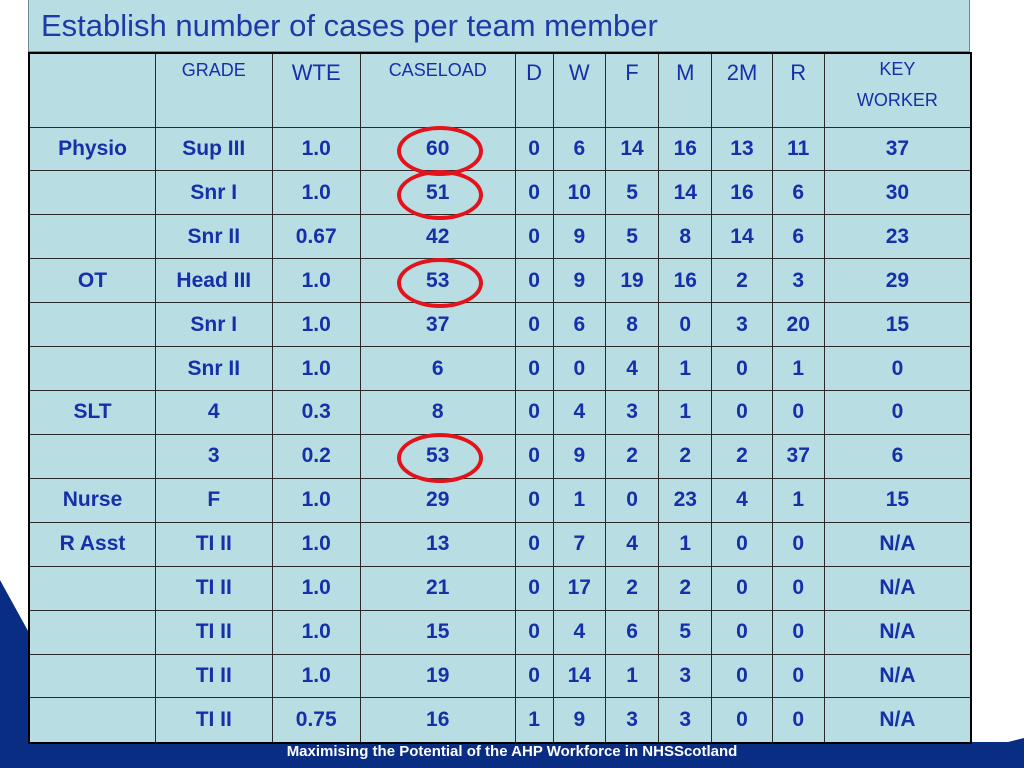  I want to click on cell-caseload: 13, so click(437, 544).